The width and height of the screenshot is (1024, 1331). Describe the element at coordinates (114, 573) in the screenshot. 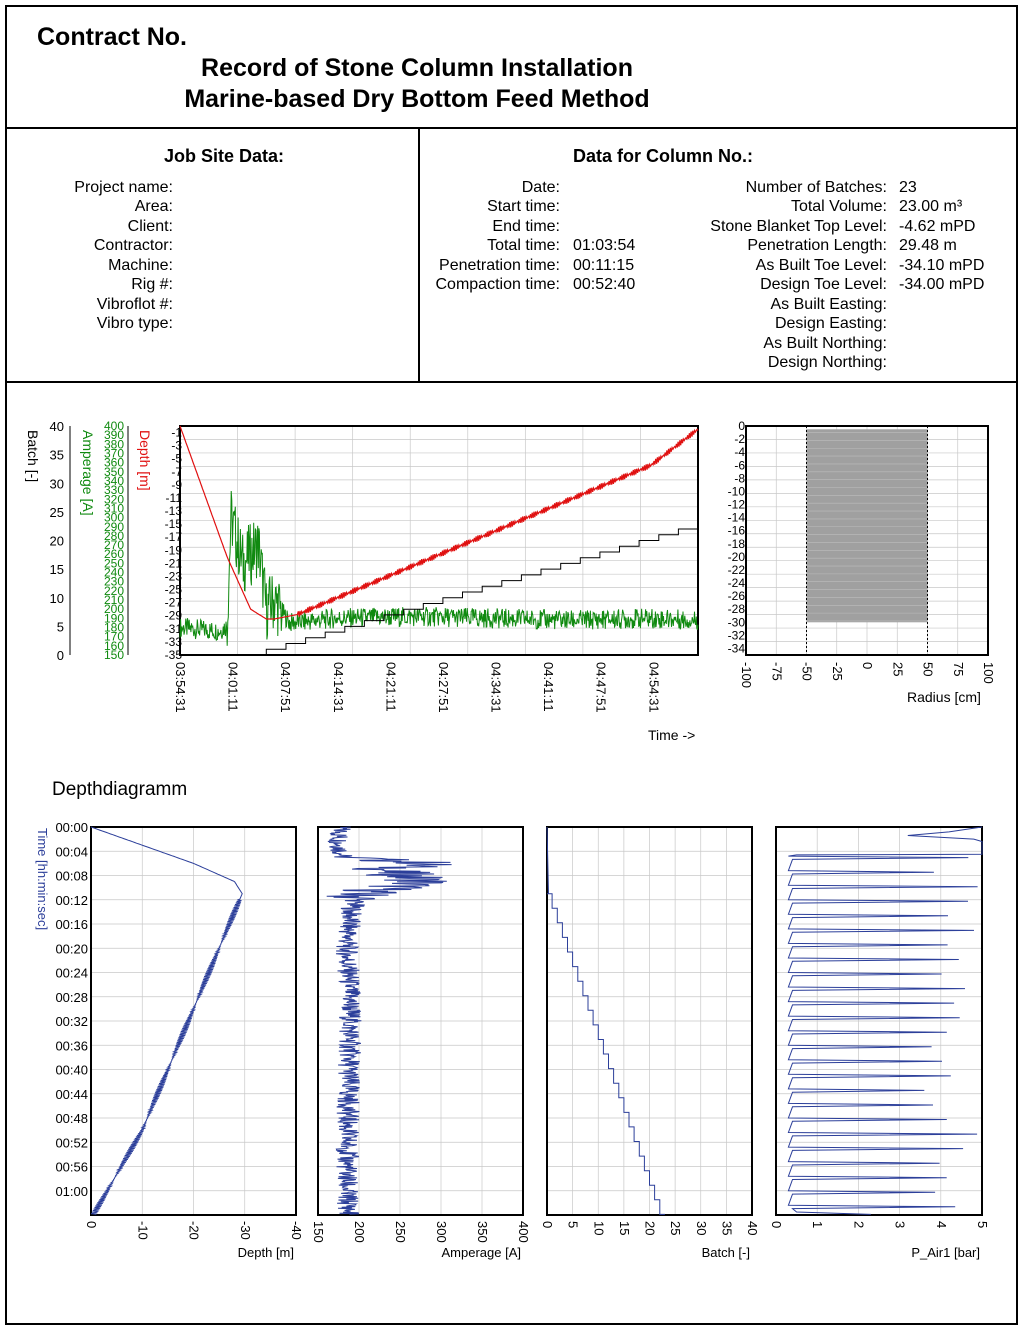

I see `amperage-tick-label: 240` at that location.